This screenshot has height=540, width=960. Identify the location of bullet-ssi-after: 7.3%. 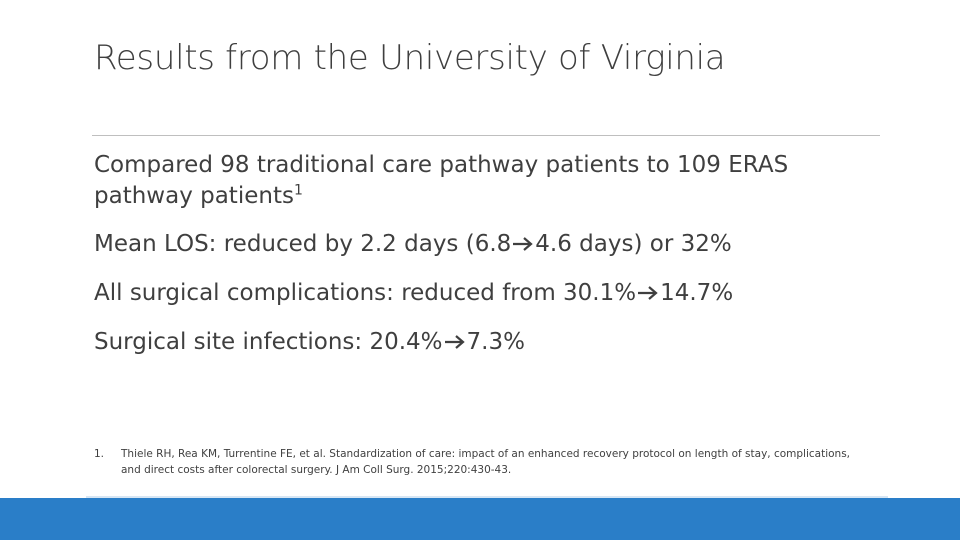
(495, 342).